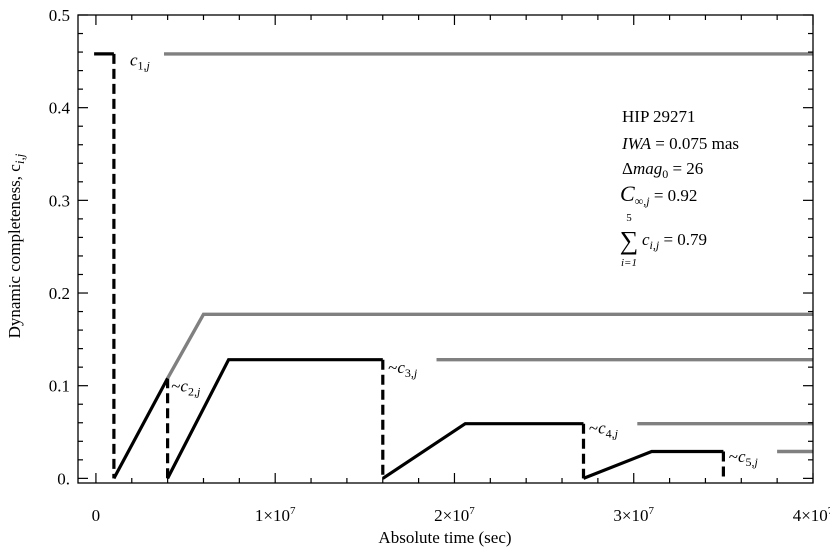 The image size is (830, 549). What do you see at coordinates (658, 194) in the screenshot?
I see `cinf-line: C∞,j = 0.92` at bounding box center [658, 194].